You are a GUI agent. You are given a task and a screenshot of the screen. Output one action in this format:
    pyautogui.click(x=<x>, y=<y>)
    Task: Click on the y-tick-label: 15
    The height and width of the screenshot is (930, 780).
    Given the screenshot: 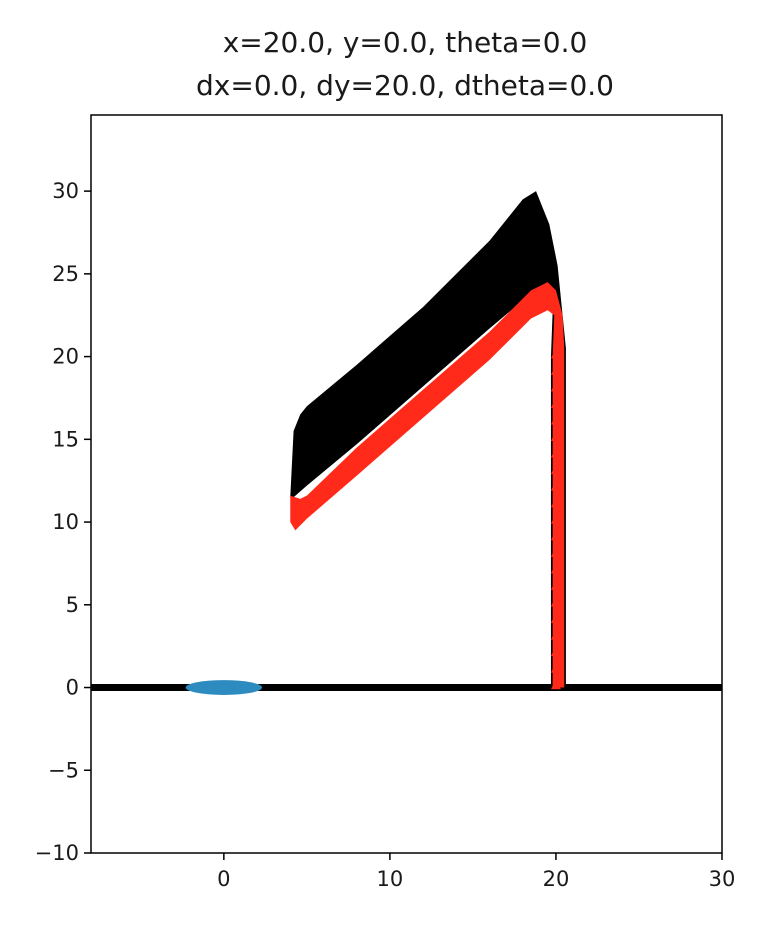 What is the action you would take?
    pyautogui.click(x=65, y=439)
    